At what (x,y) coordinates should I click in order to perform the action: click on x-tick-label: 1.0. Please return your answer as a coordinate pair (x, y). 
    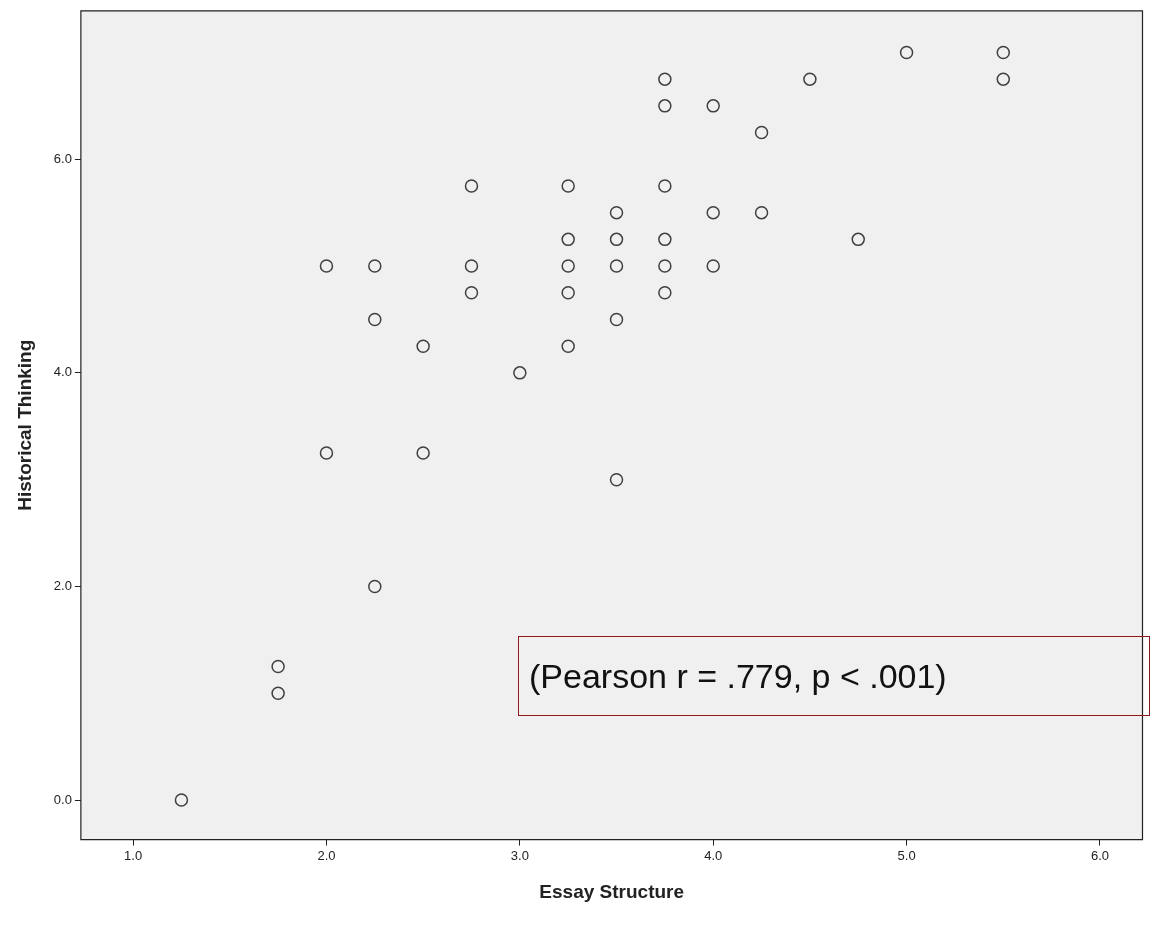
    Looking at the image, I should click on (133, 855).